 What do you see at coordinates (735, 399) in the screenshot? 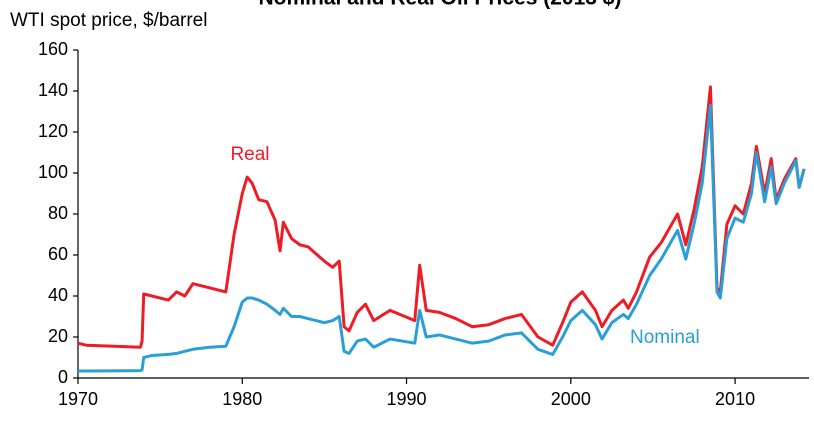
I see `x-tick-label: 2010` at bounding box center [735, 399].